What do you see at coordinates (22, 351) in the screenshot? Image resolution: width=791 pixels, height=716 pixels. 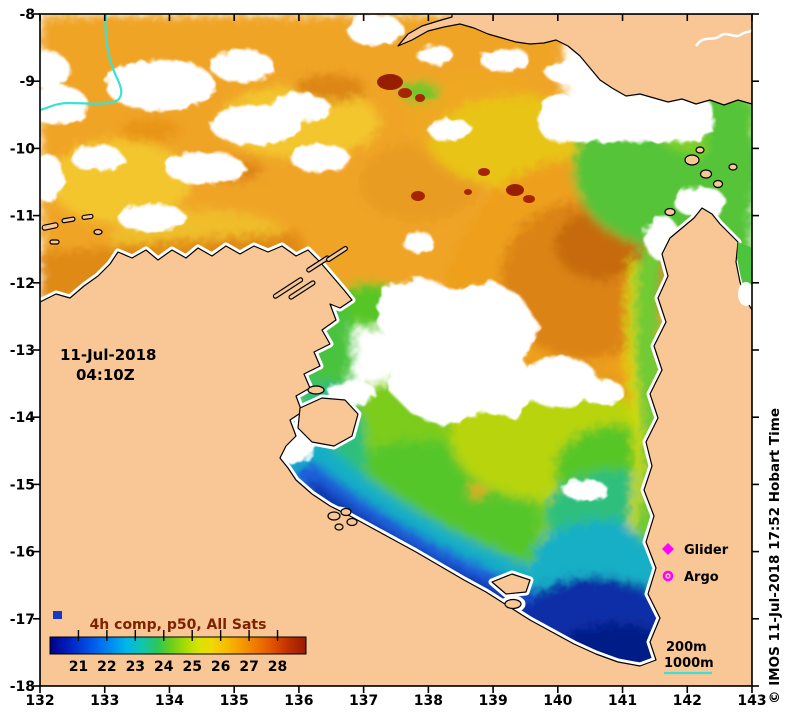 I see `y-tick-label: -13` at bounding box center [22, 351].